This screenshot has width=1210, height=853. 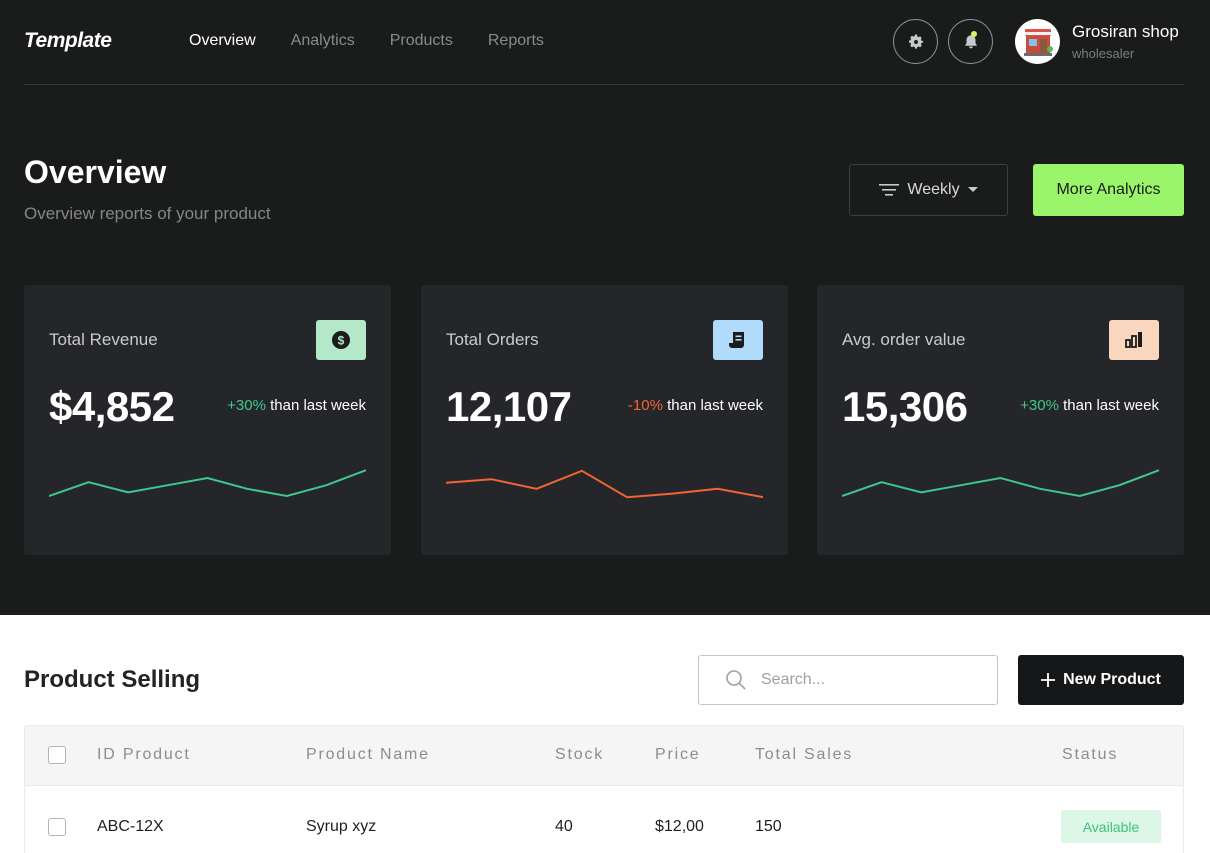 What do you see at coordinates (736, 680) in the screenshot?
I see `search-icon` at bounding box center [736, 680].